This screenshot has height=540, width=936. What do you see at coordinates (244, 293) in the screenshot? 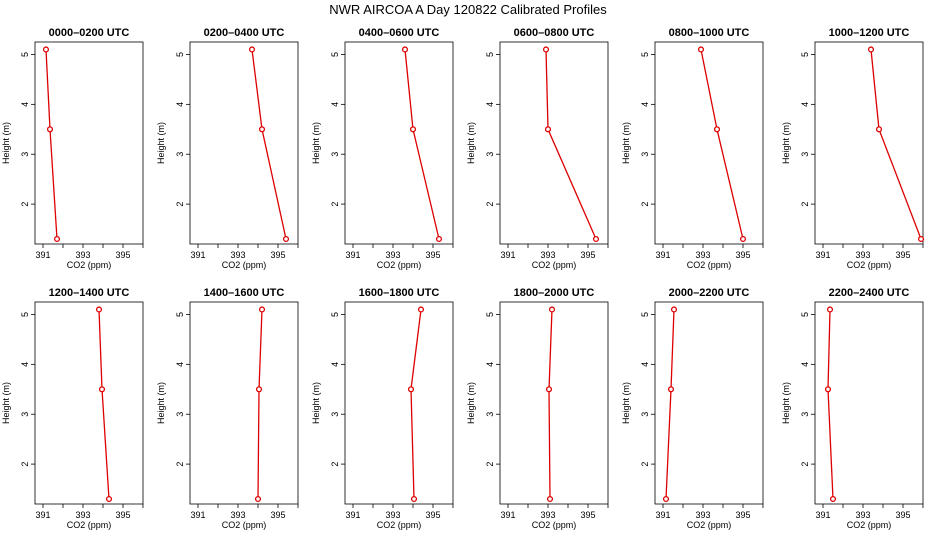
I see `panel-title: 1400–1600 UTC` at bounding box center [244, 293].